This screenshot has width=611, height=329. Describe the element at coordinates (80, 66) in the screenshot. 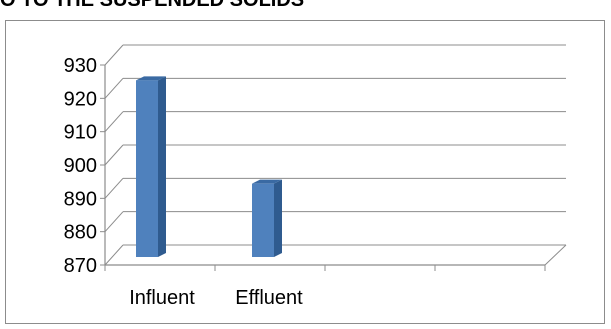

I see `y-tick-label: 930` at that location.